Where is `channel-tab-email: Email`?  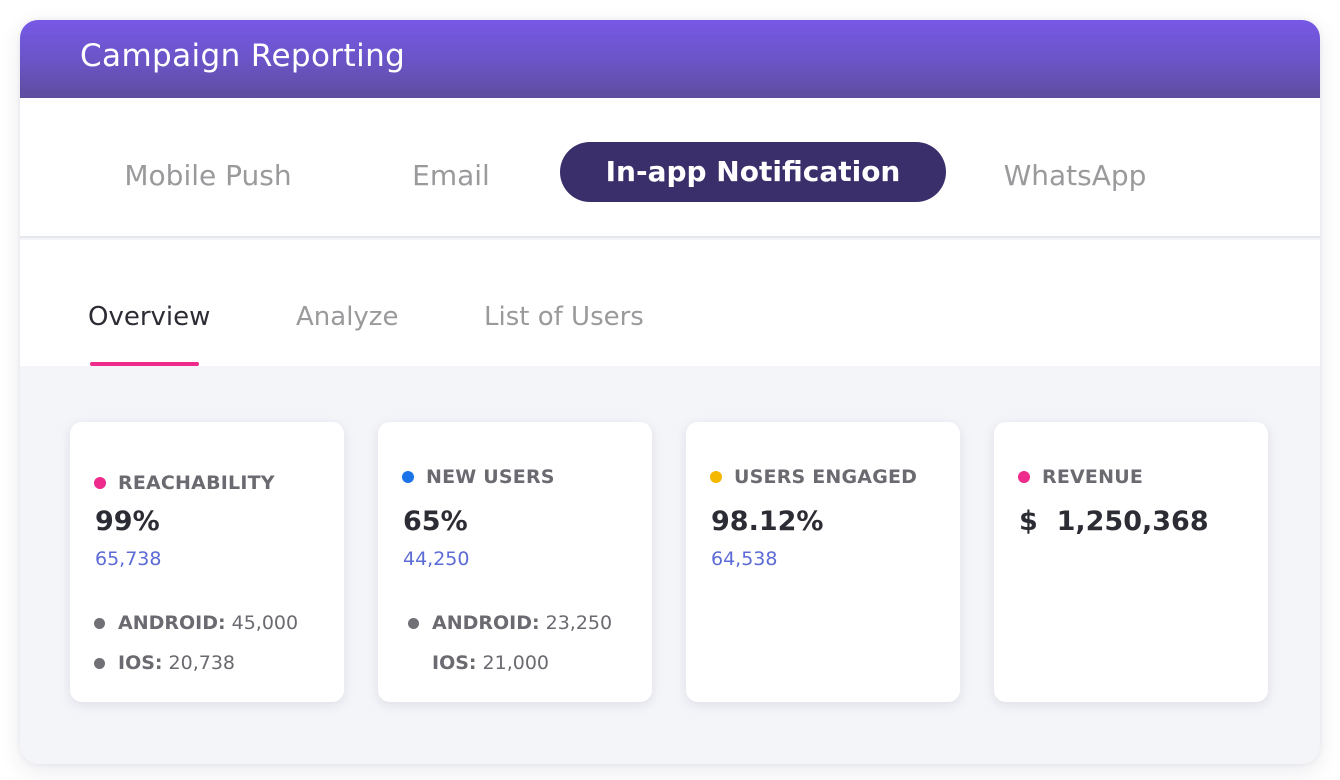 channel-tab-email: Email is located at coordinates (451, 175).